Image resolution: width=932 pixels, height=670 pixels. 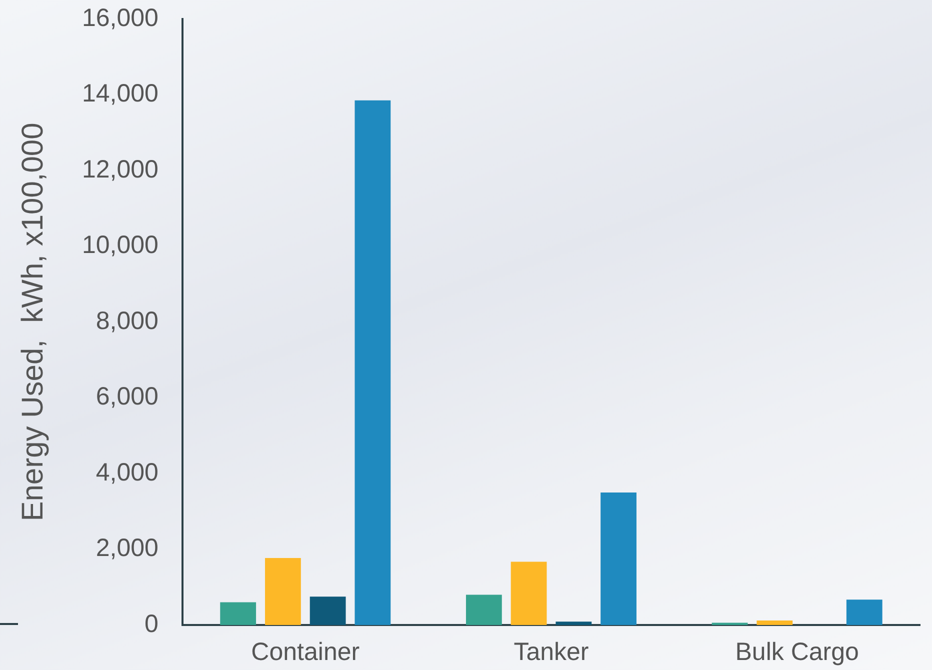 What do you see at coordinates (120, 169) in the screenshot?
I see `y-tick-label: 12,000` at bounding box center [120, 169].